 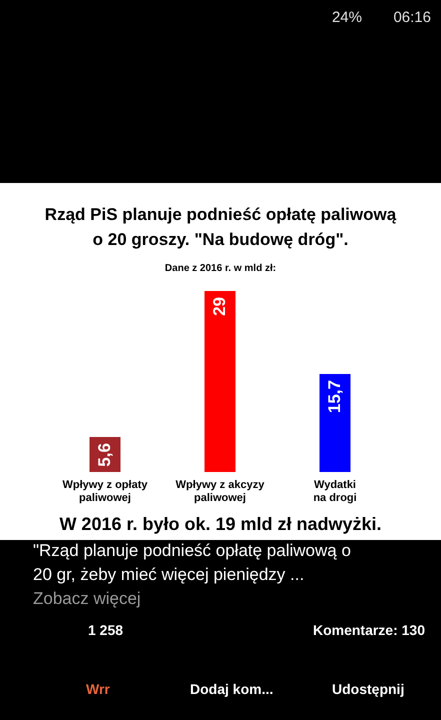 I want to click on chart-title: Rząd PiS planuje podnieść opłatę paliwową o 20 groszy. "Na budowę dróg"., so click(x=220, y=227).